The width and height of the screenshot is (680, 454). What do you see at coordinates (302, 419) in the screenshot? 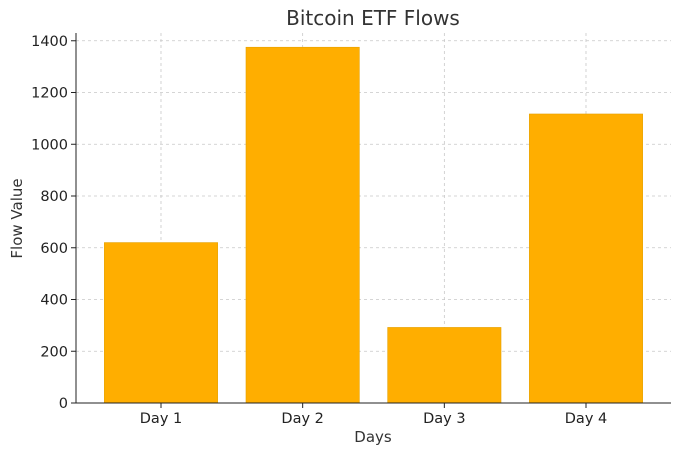
I see `x-tick-label: Day 2` at bounding box center [302, 419].